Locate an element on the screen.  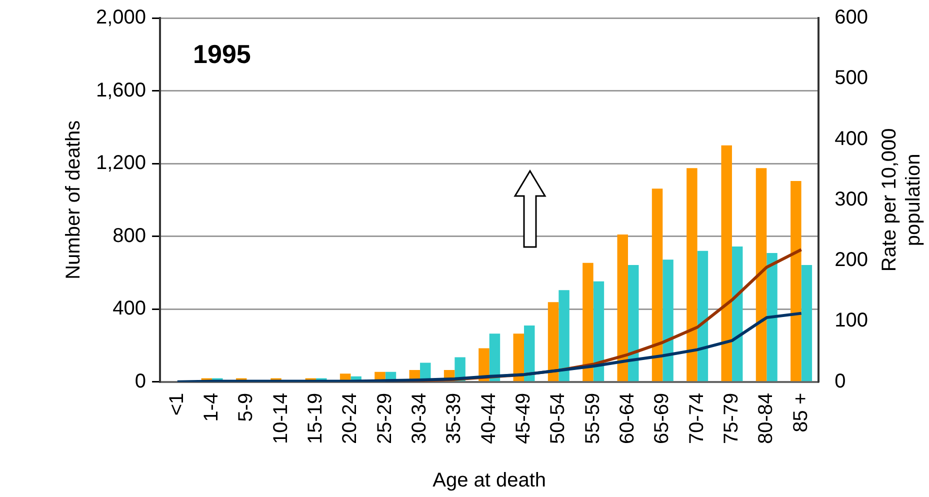
x-tick-label: 5-9 is located at coordinates (246, 407).